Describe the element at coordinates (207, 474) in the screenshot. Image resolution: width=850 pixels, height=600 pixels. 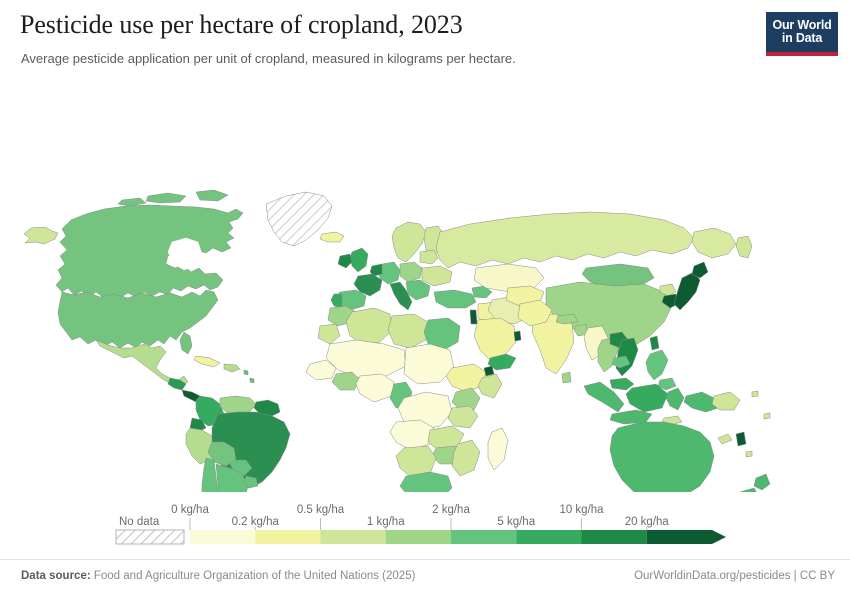
I see `region-chile` at that location.